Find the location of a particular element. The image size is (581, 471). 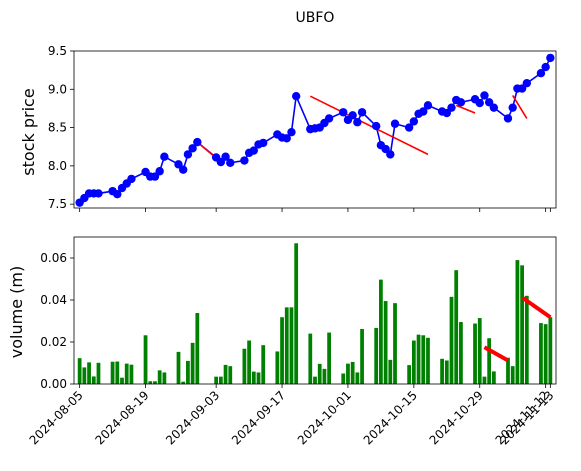

x-tick-label: 2024-11-13 is located at coordinates (526, 417).